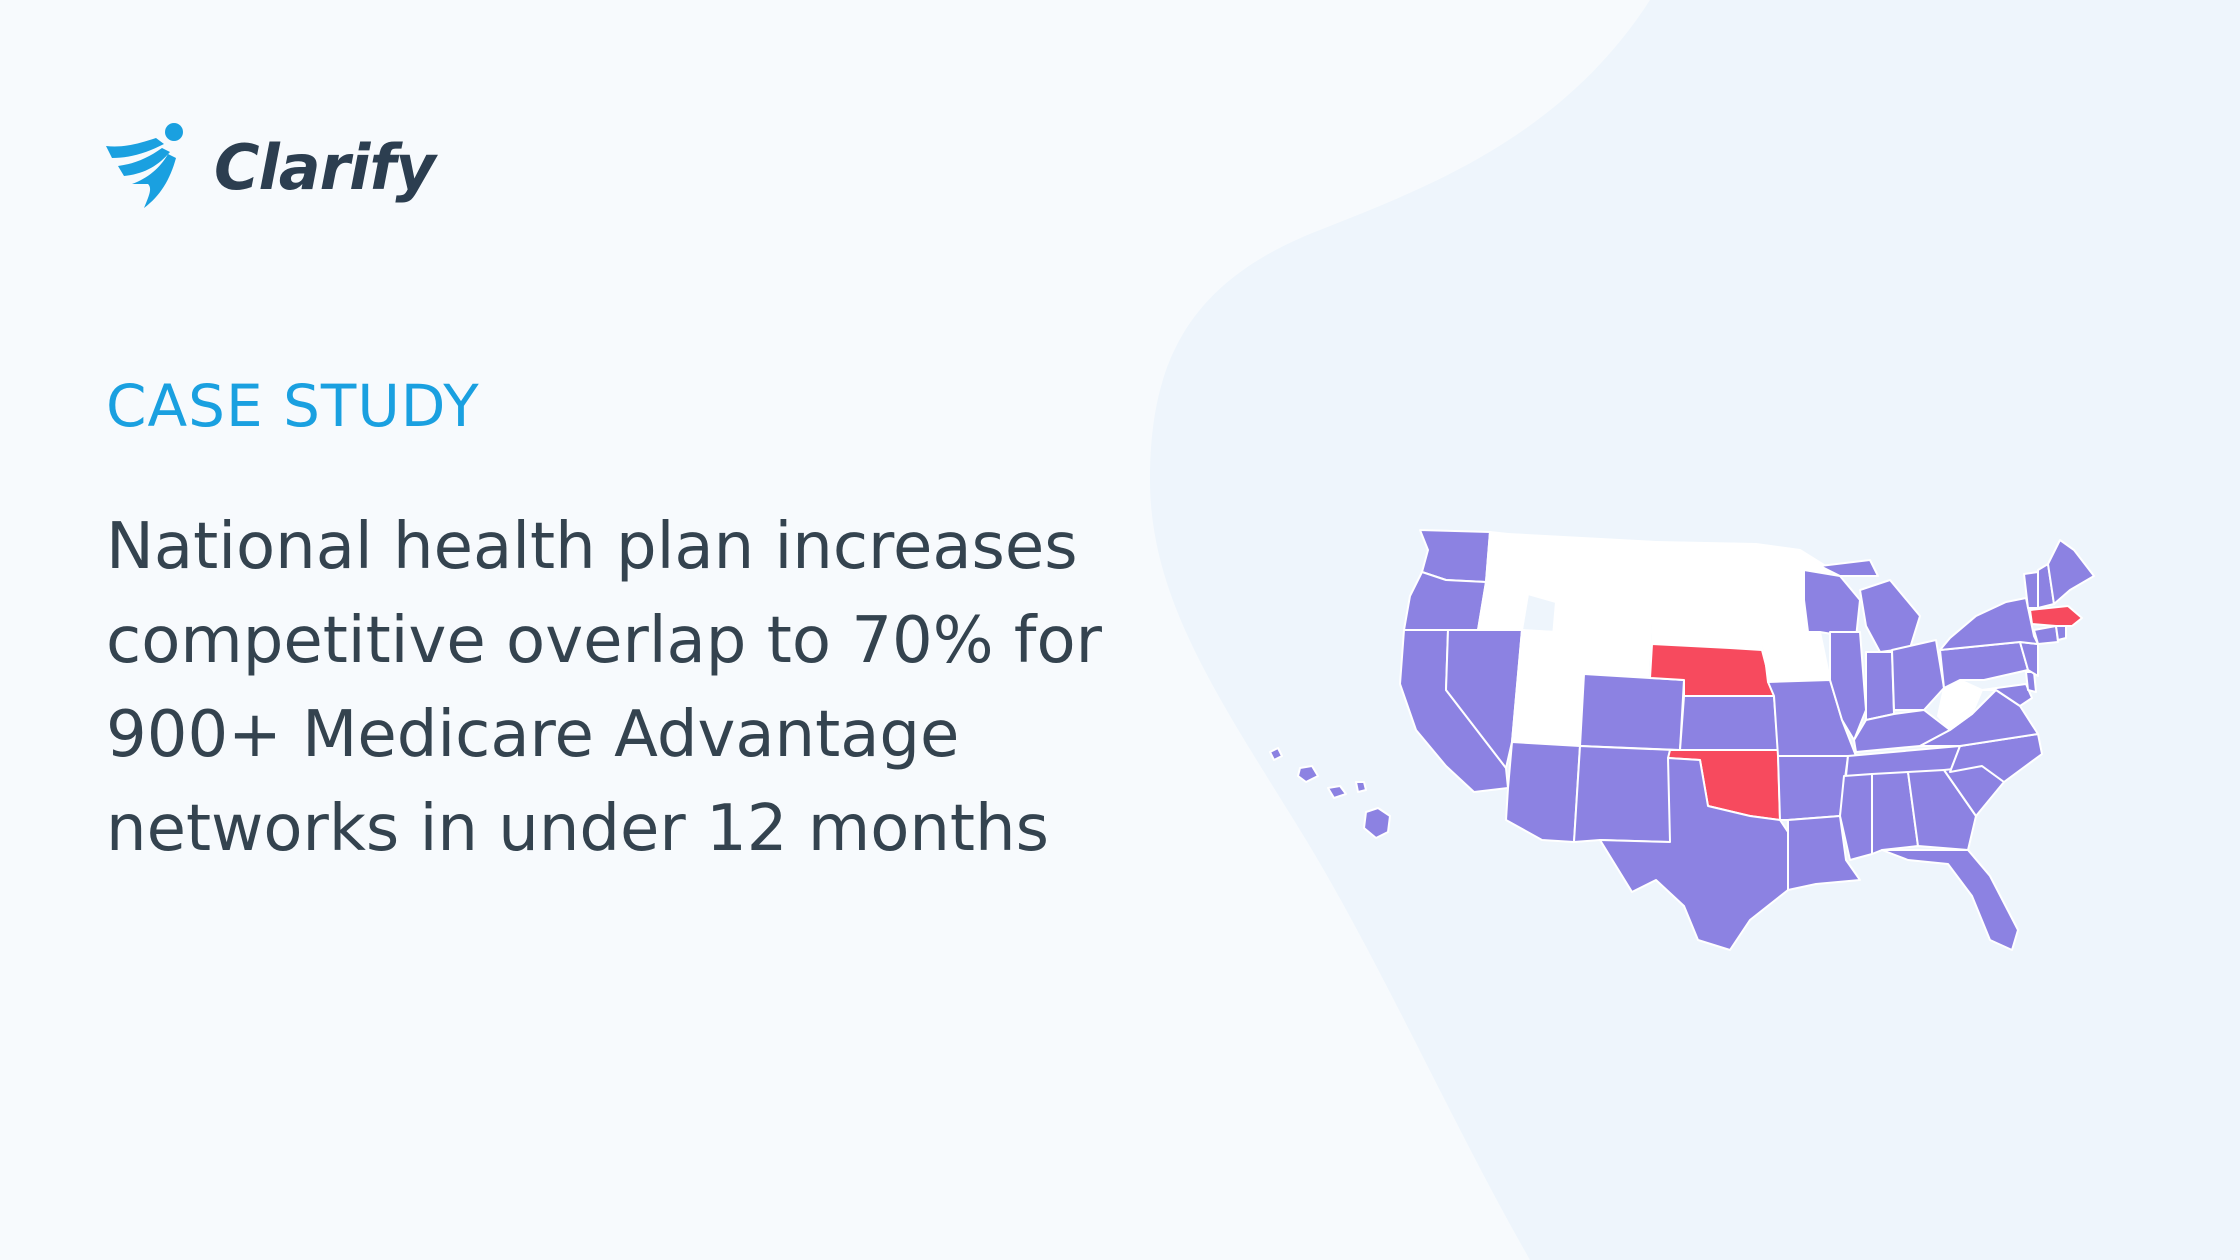 This screenshot has height=1260, width=2240. I want to click on headline-line: competitive overlap to 70% for, so click(604, 641).